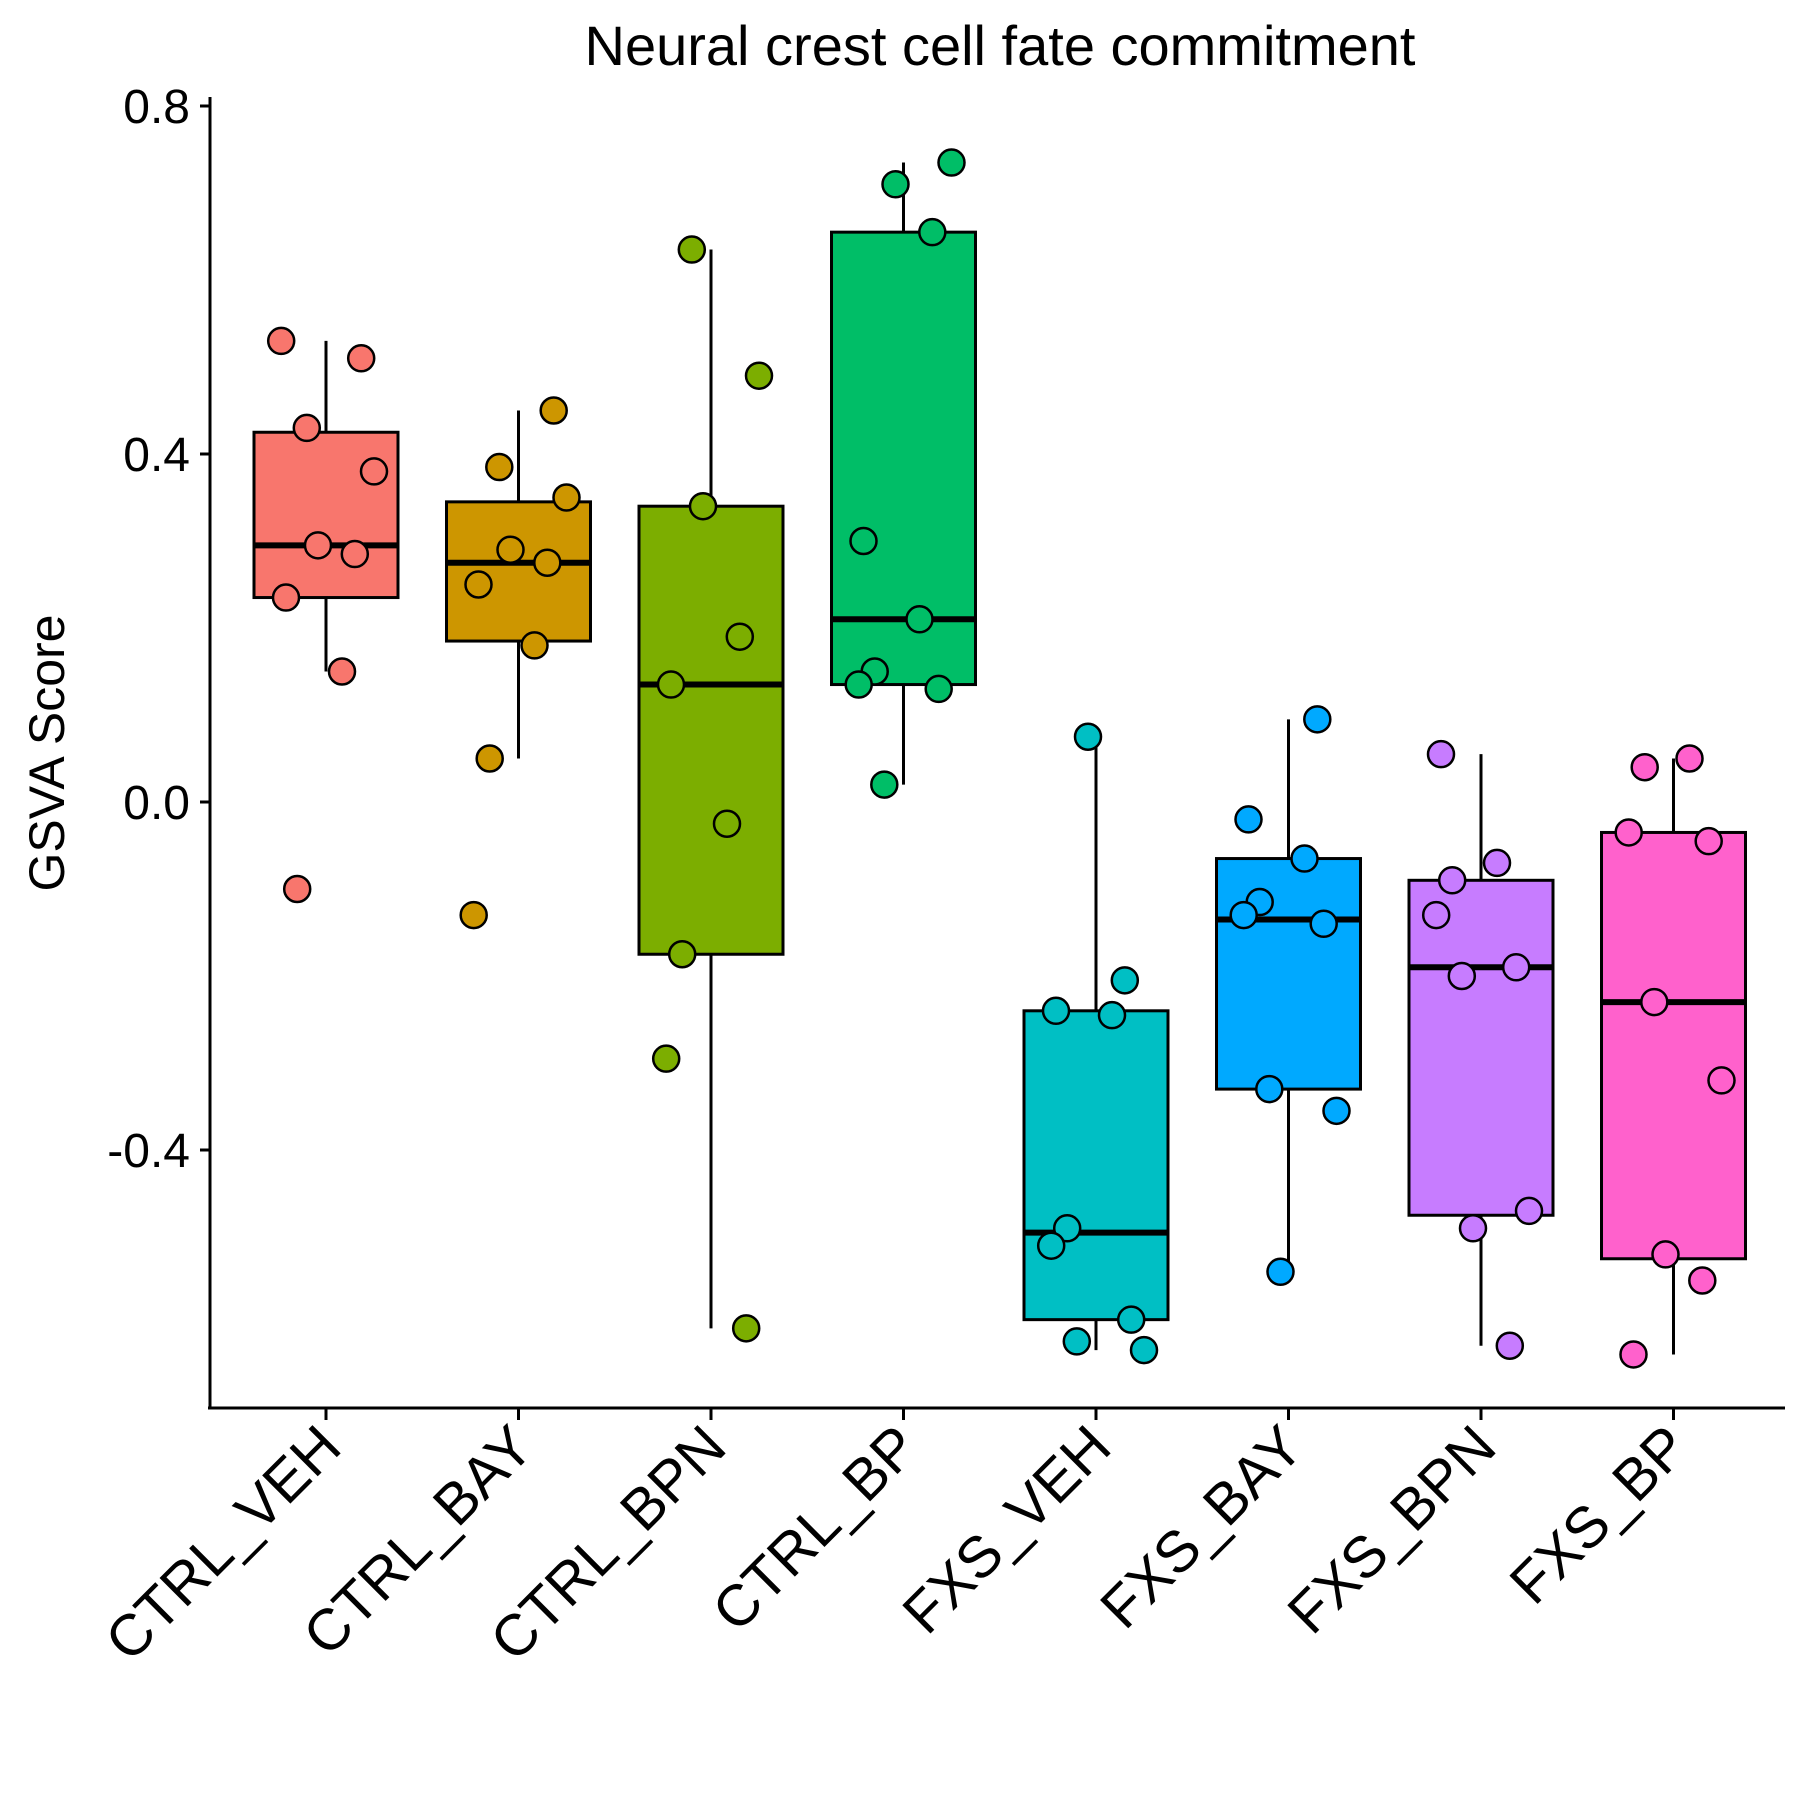  I want to click on box-group-fxs-bp, so click(1673, 1056).